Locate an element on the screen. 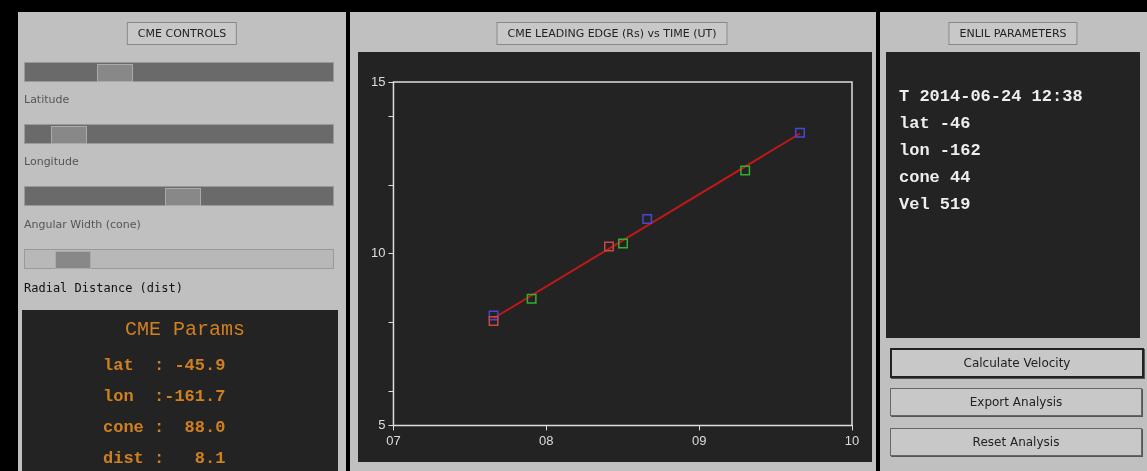 The width and height of the screenshot is (1147, 471). button: Calculate Velocity is located at coordinates (1017, 363).